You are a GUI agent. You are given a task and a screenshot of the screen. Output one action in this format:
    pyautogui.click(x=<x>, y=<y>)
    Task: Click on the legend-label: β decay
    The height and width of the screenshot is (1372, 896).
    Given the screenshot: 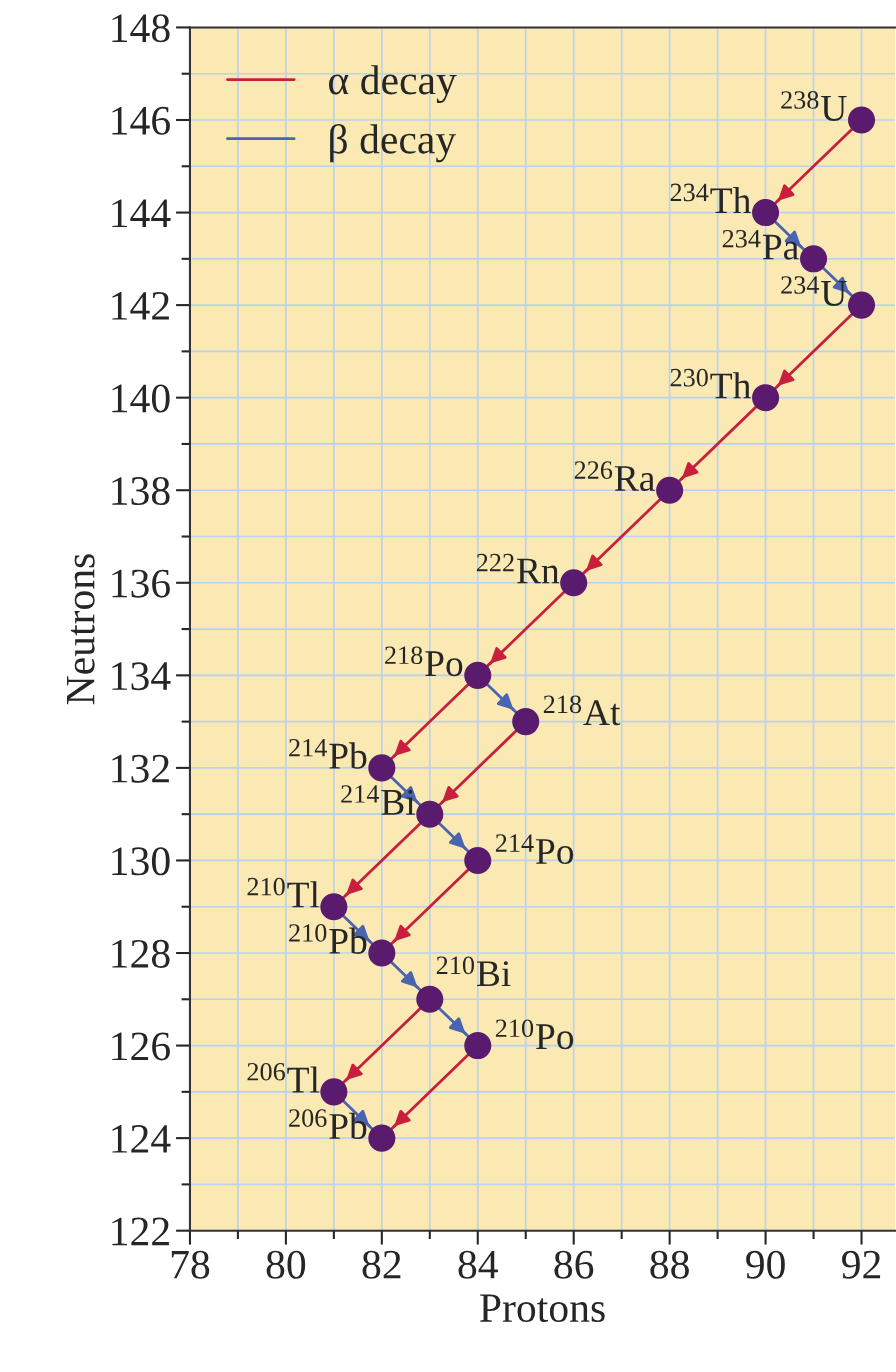 What is the action you would take?
    pyautogui.click(x=393, y=143)
    